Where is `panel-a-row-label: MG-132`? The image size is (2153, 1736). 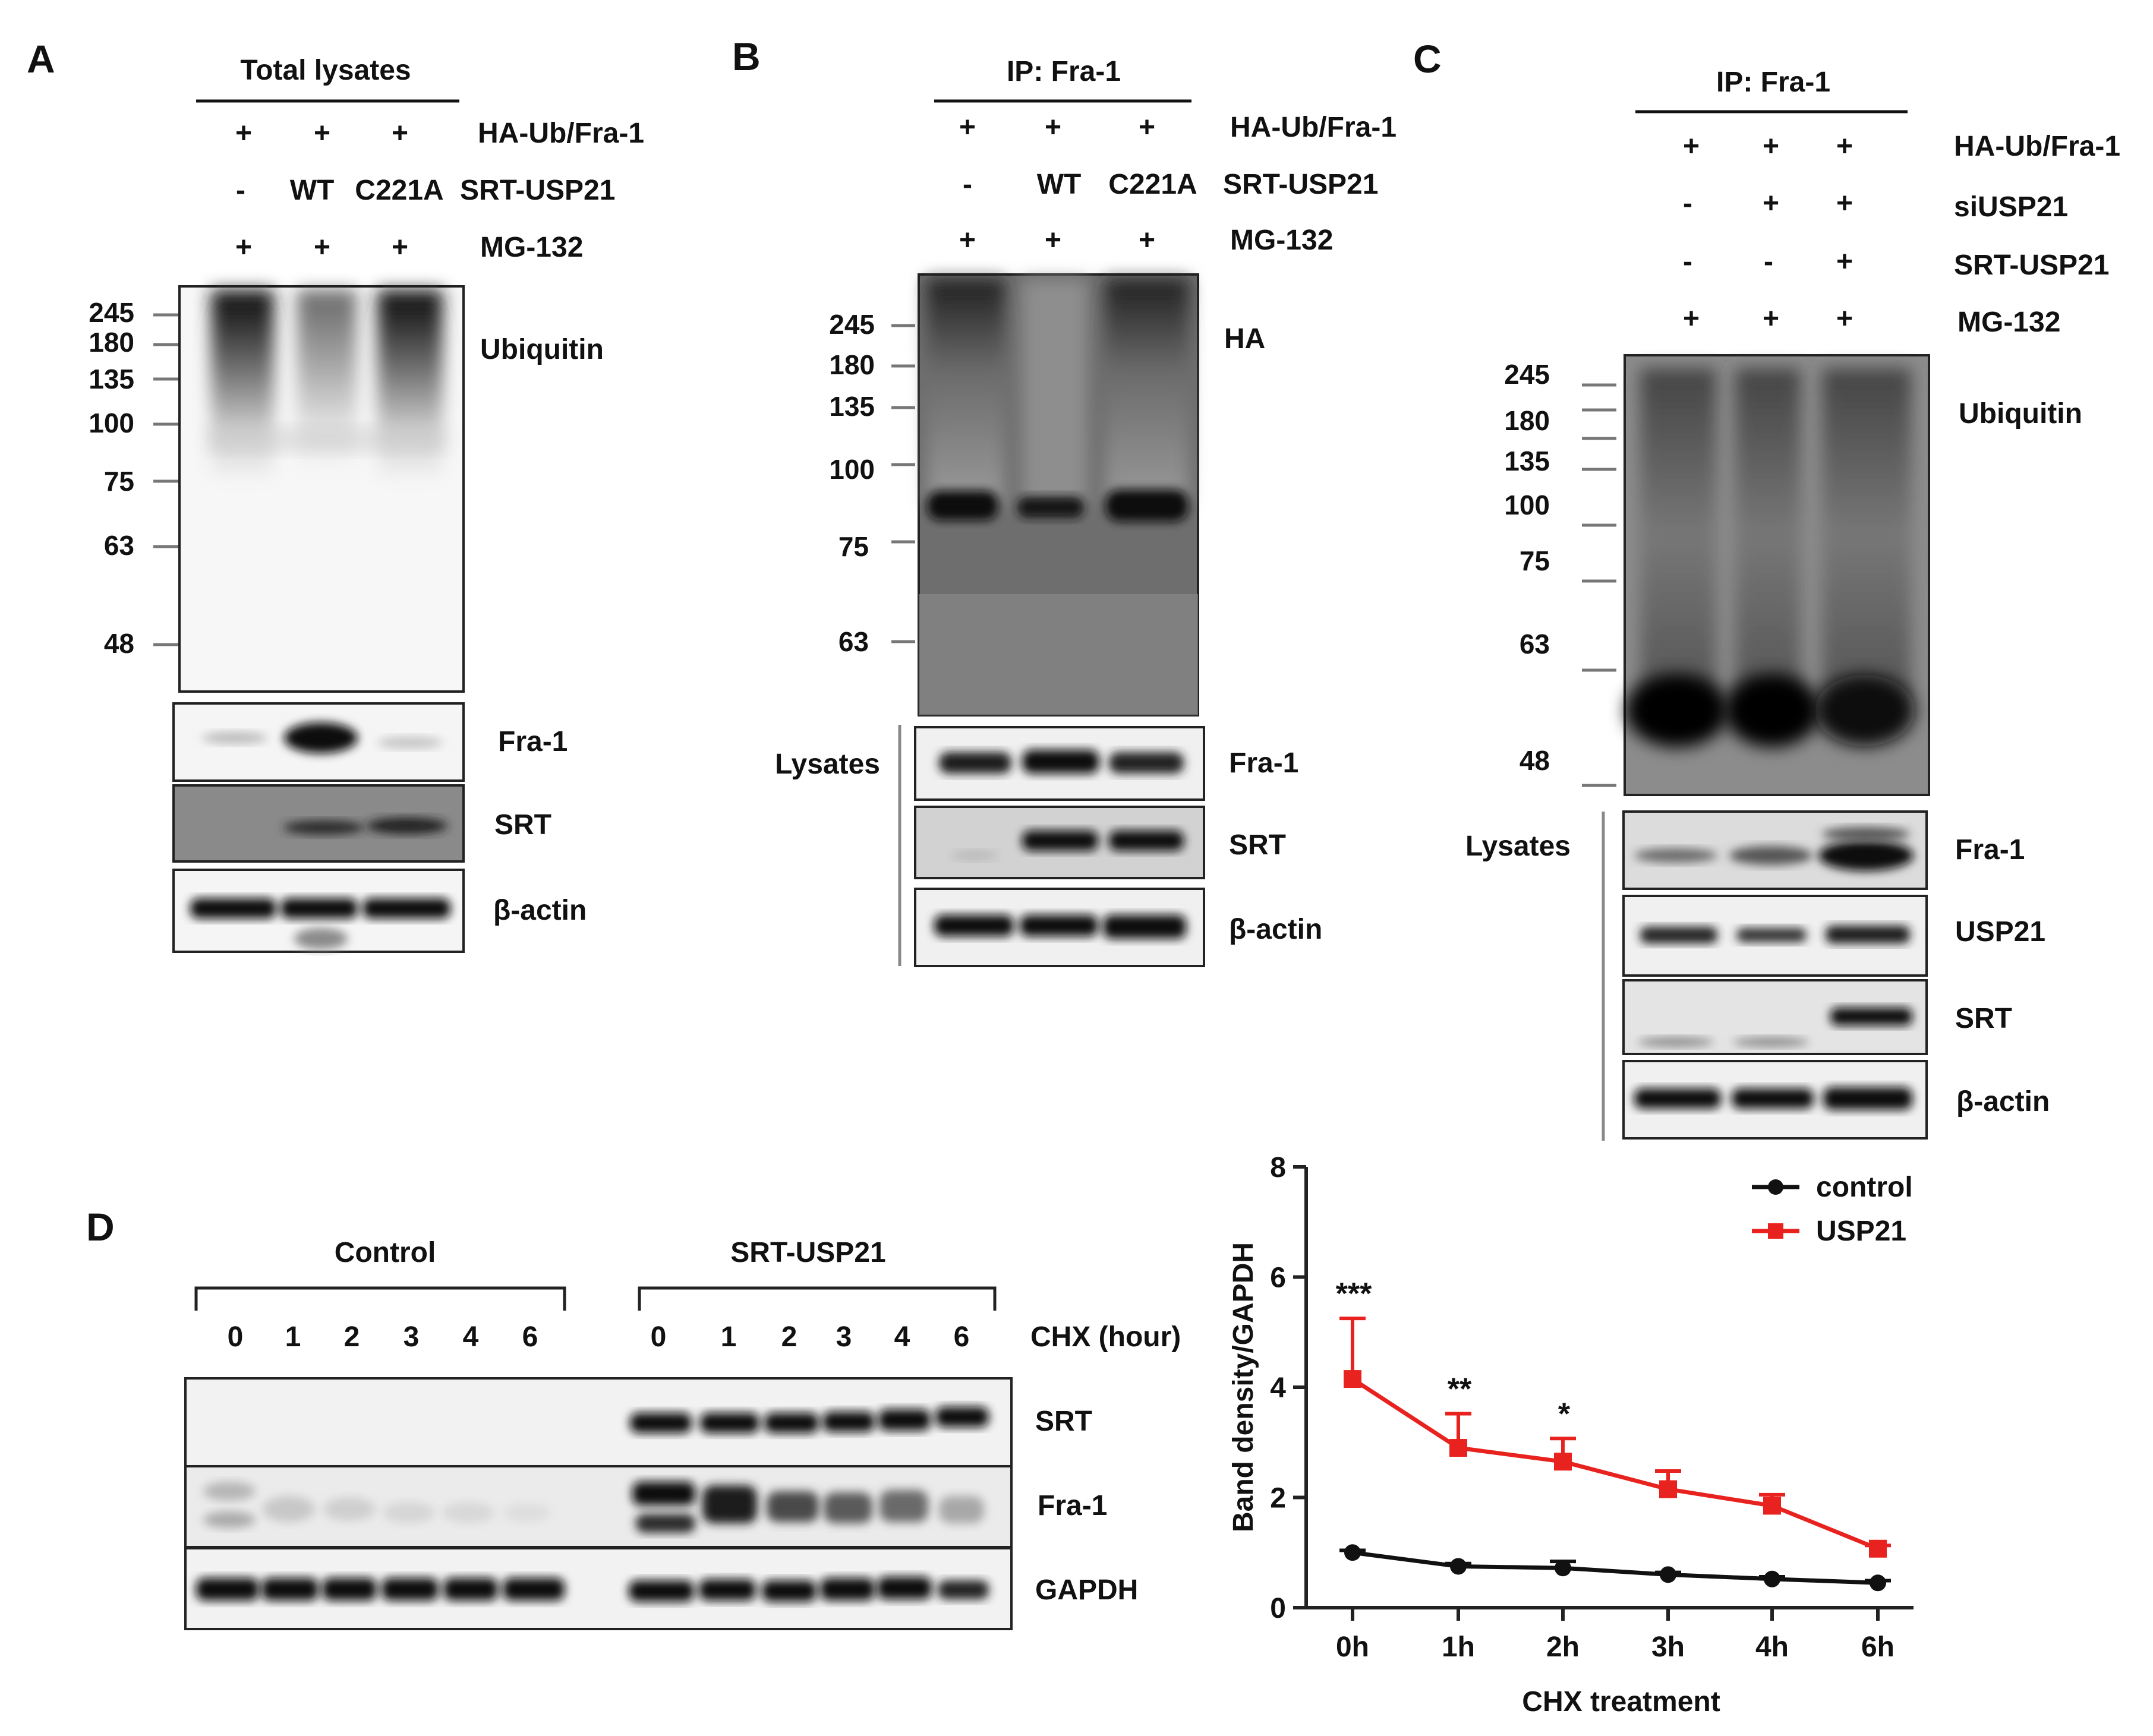
panel-a-row-label: MG-132 is located at coordinates (531, 247).